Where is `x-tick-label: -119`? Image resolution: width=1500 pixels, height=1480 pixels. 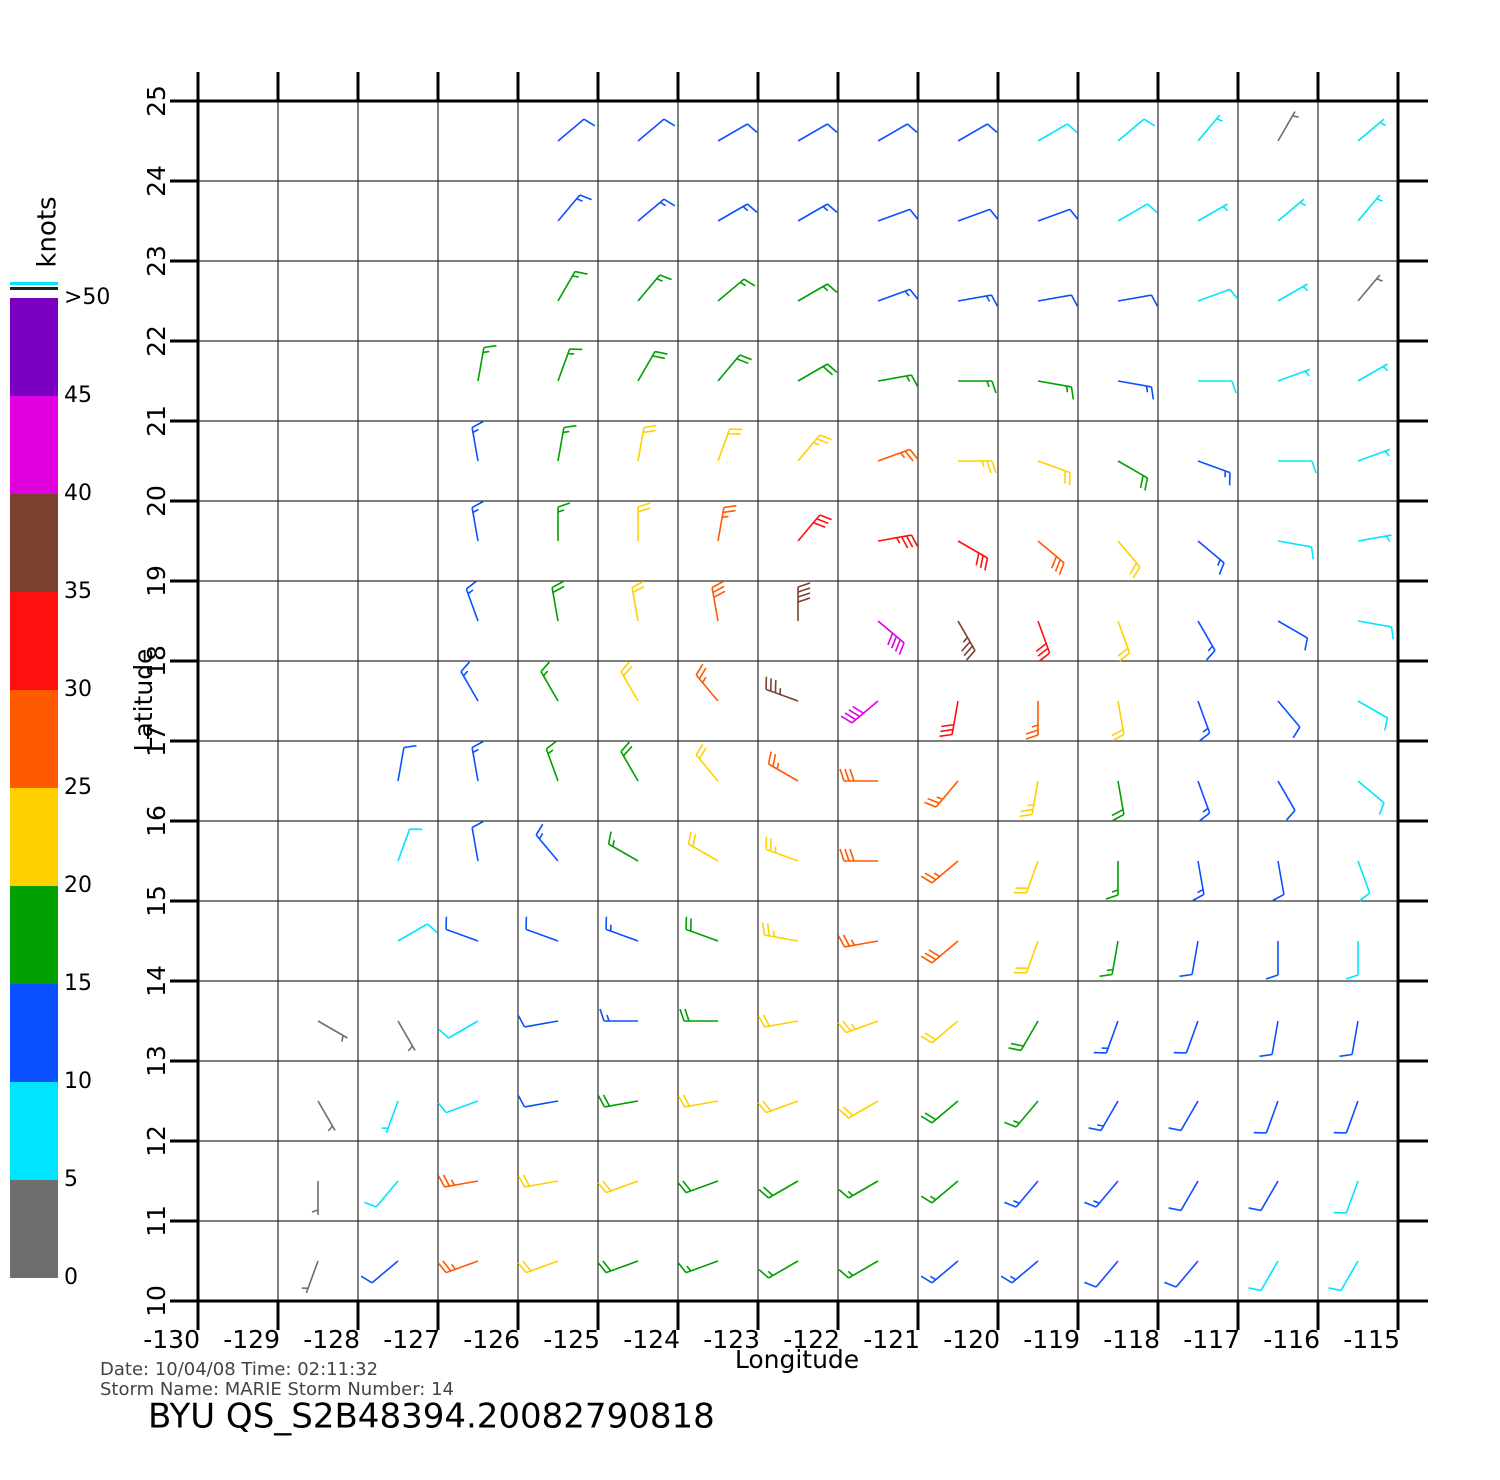
x-tick-label: -119 is located at coordinates (1051, 1339).